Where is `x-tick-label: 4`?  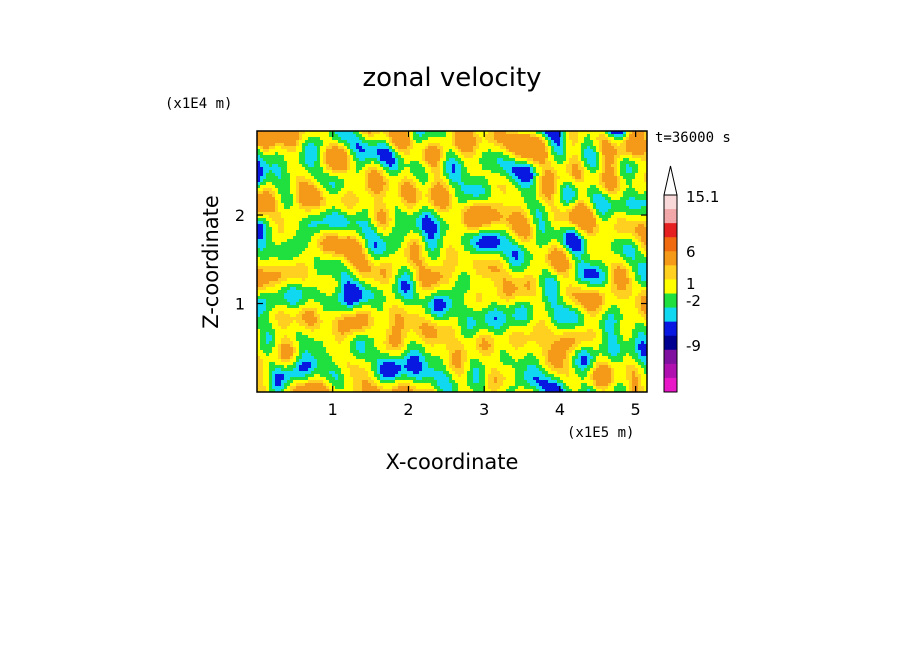 x-tick-label: 4 is located at coordinates (560, 409).